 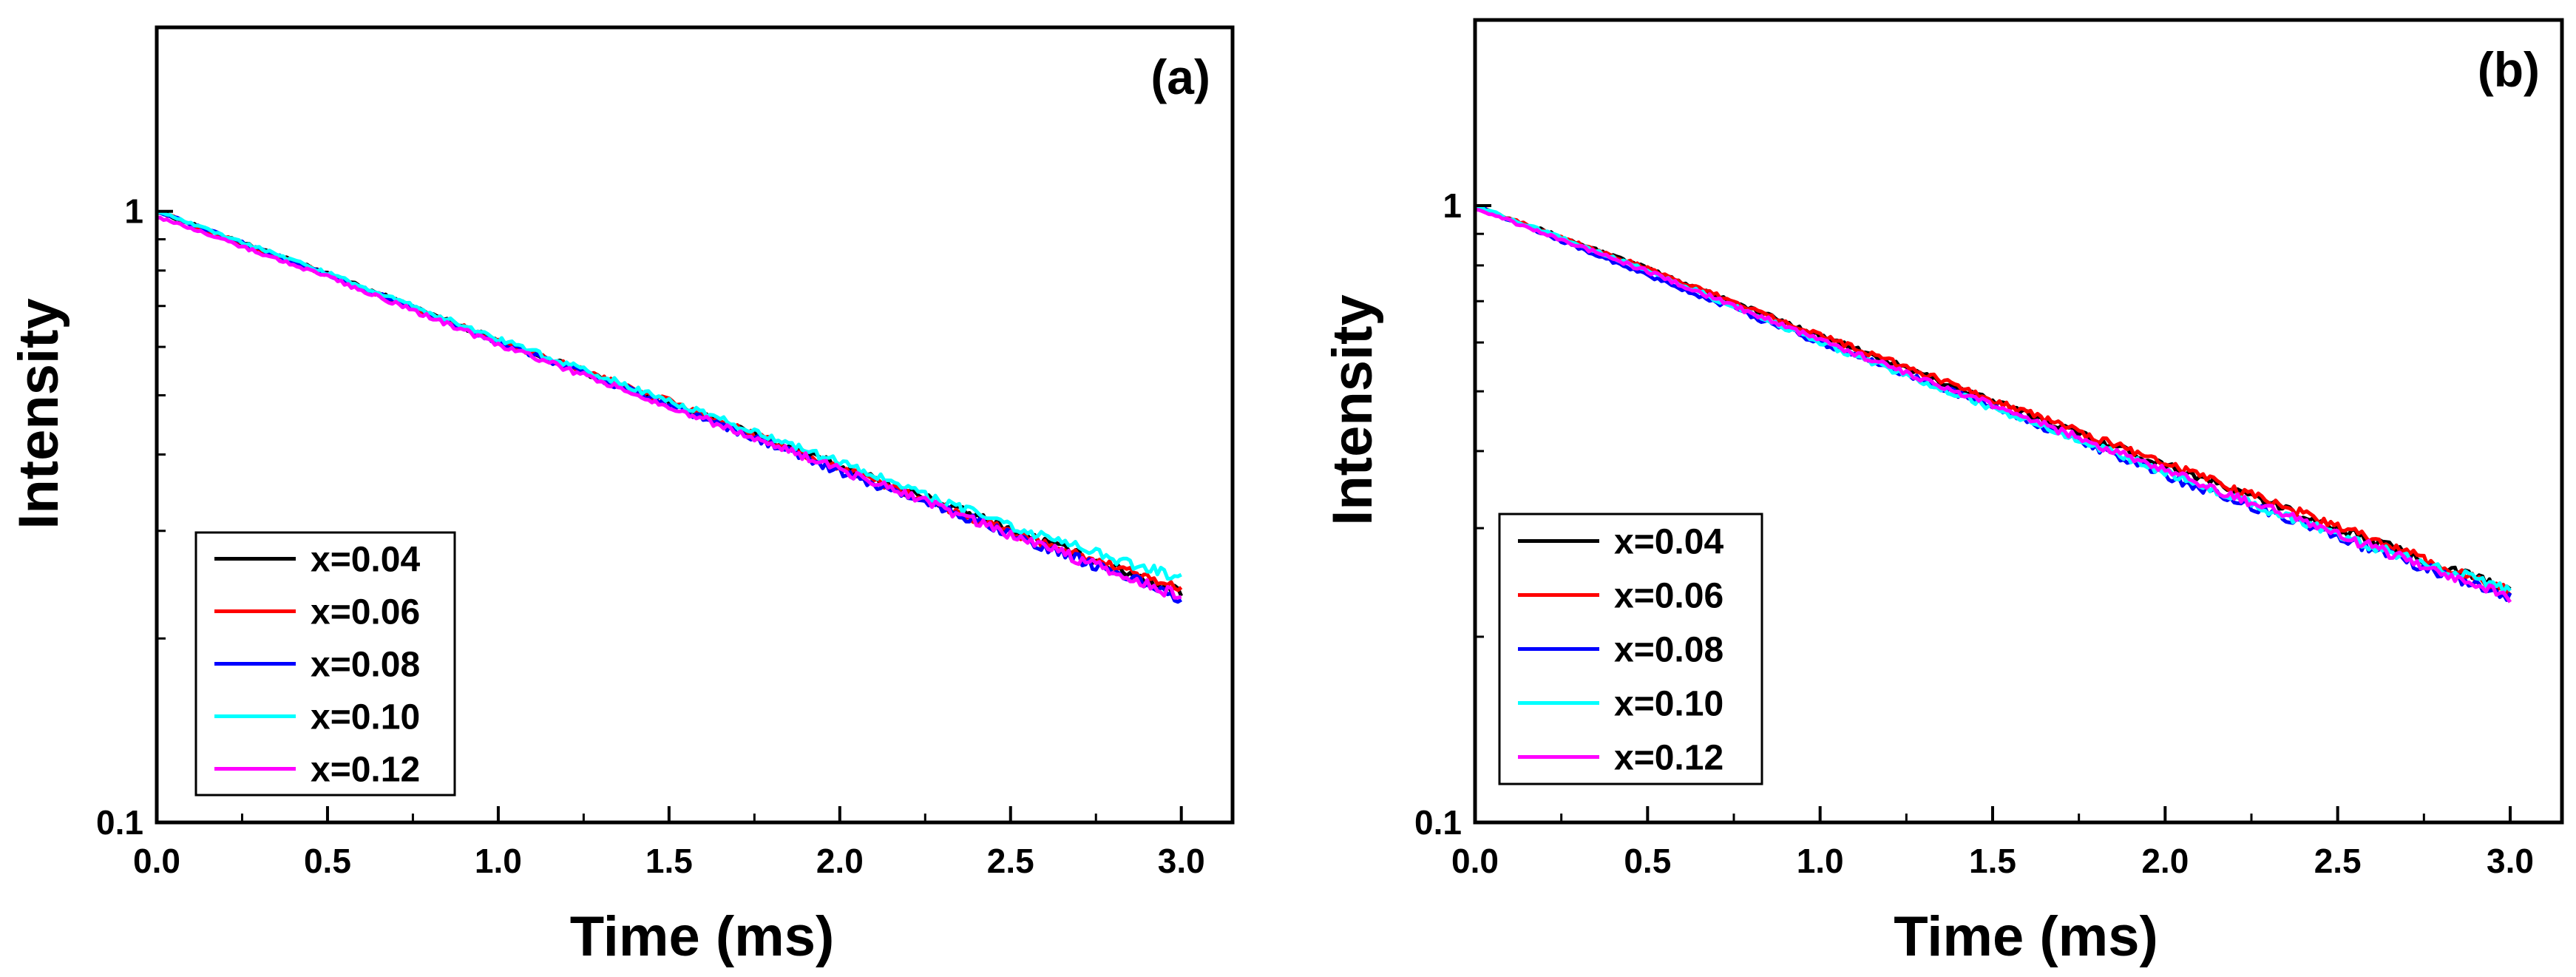 I want to click on panel-label: (a), so click(x=1180, y=77).